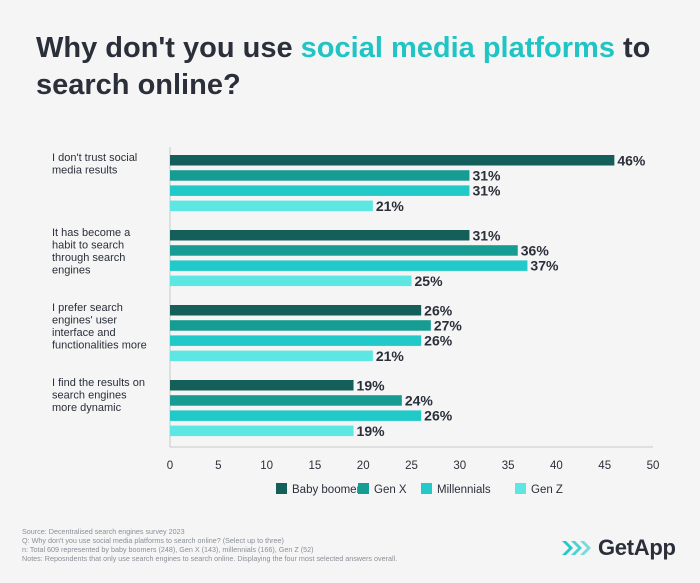 The height and width of the screenshot is (583, 700). I want to click on bar-value-label: 37%, so click(544, 266).